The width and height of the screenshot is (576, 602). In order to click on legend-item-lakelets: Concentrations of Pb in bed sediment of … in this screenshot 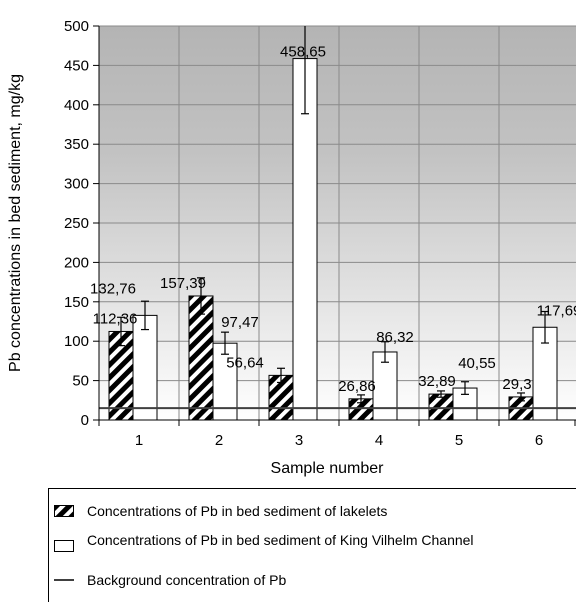, I will do `click(221, 511)`.